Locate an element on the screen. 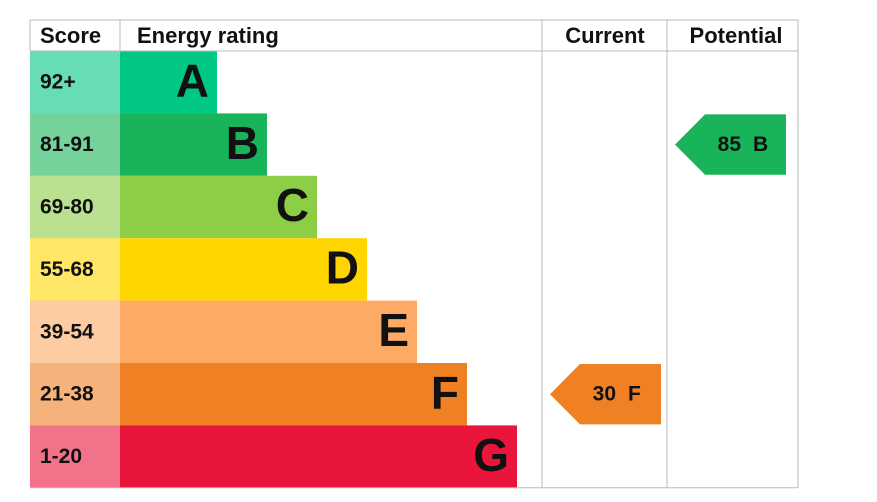  score-range: 81-91 is located at coordinates (67, 144).